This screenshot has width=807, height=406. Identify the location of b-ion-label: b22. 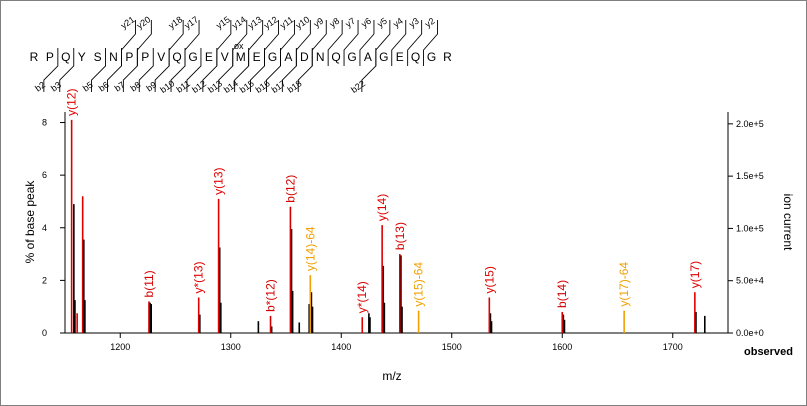
(358, 86).